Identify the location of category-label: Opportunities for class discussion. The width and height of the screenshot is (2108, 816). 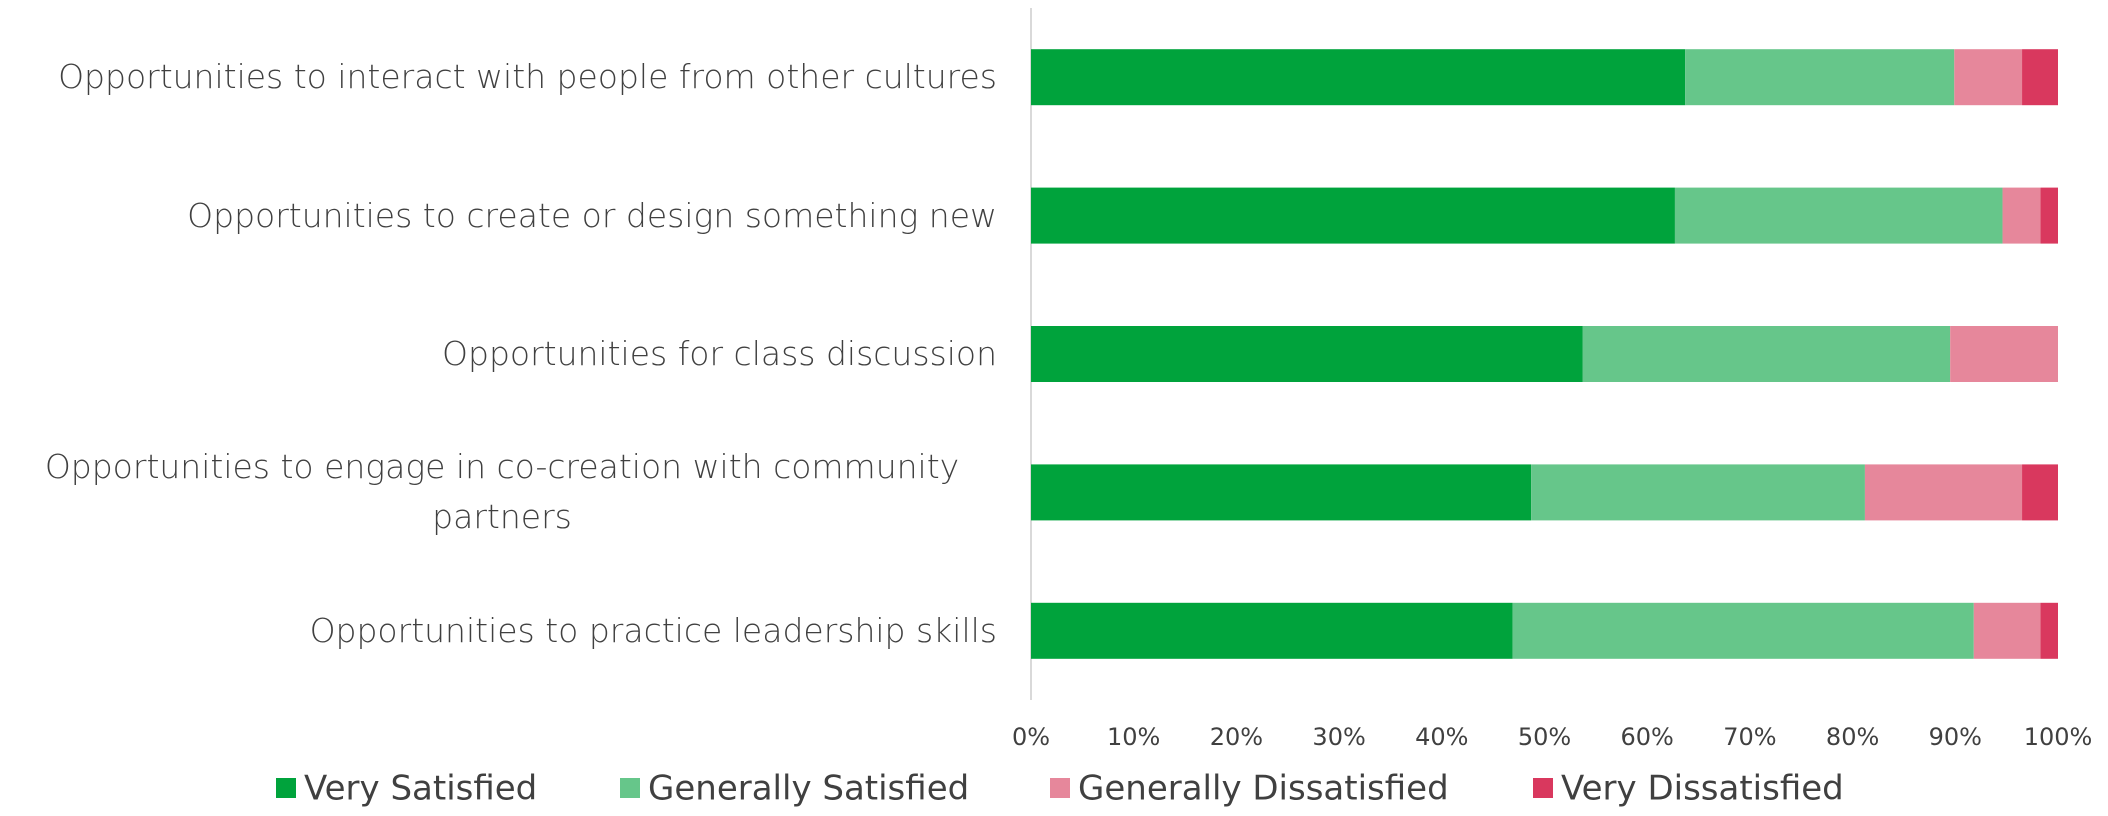
(719, 353).